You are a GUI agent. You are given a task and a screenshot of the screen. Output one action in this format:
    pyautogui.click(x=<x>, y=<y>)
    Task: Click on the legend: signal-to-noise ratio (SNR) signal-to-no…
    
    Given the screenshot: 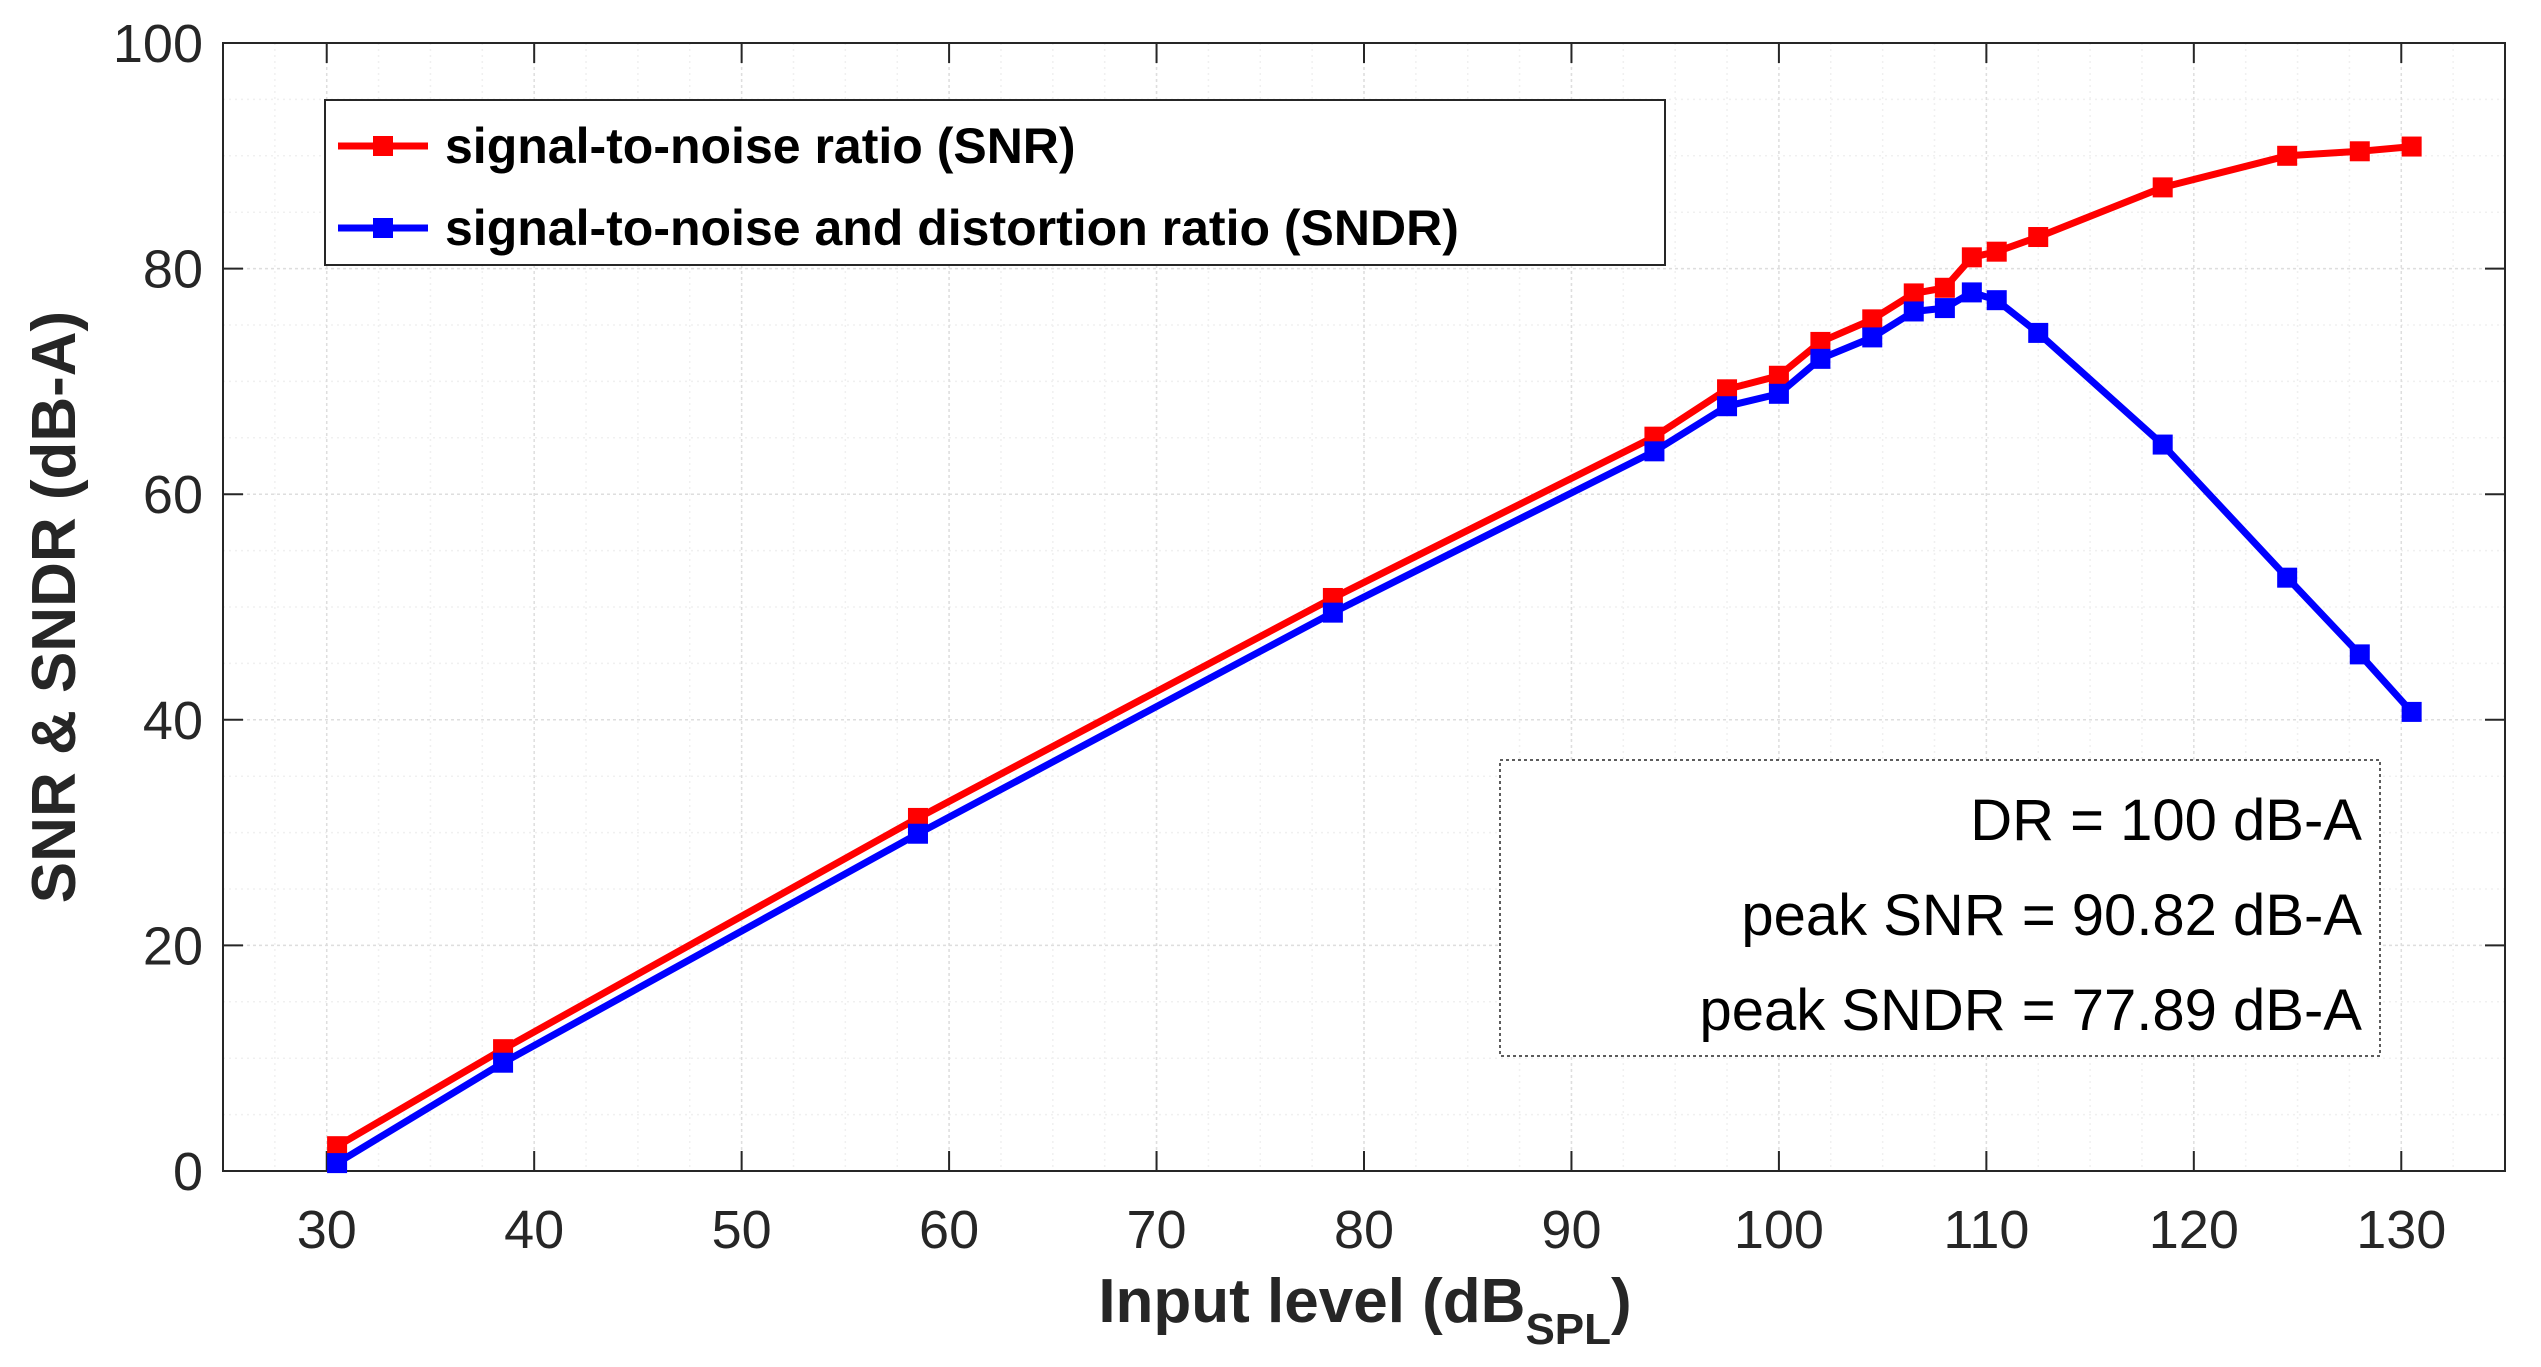 What is the action you would take?
    pyautogui.click(x=995, y=182)
    